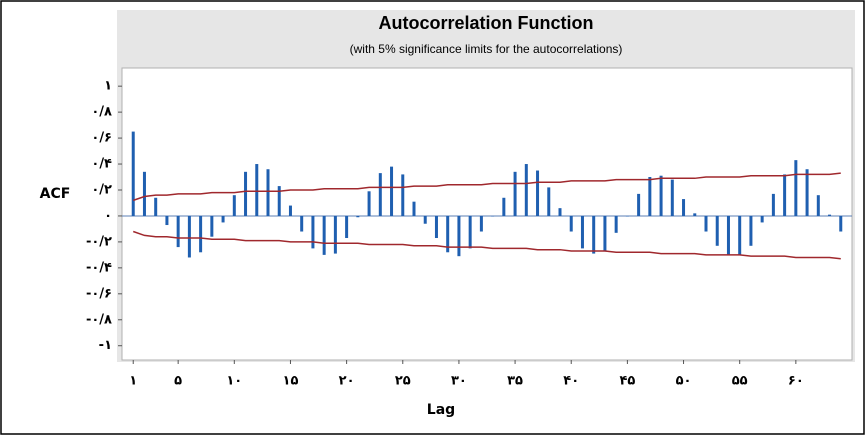 This screenshot has height=436, width=867. What do you see at coordinates (101, 138) in the screenshot?
I see `y-tick-label: ٠/۶` at bounding box center [101, 138].